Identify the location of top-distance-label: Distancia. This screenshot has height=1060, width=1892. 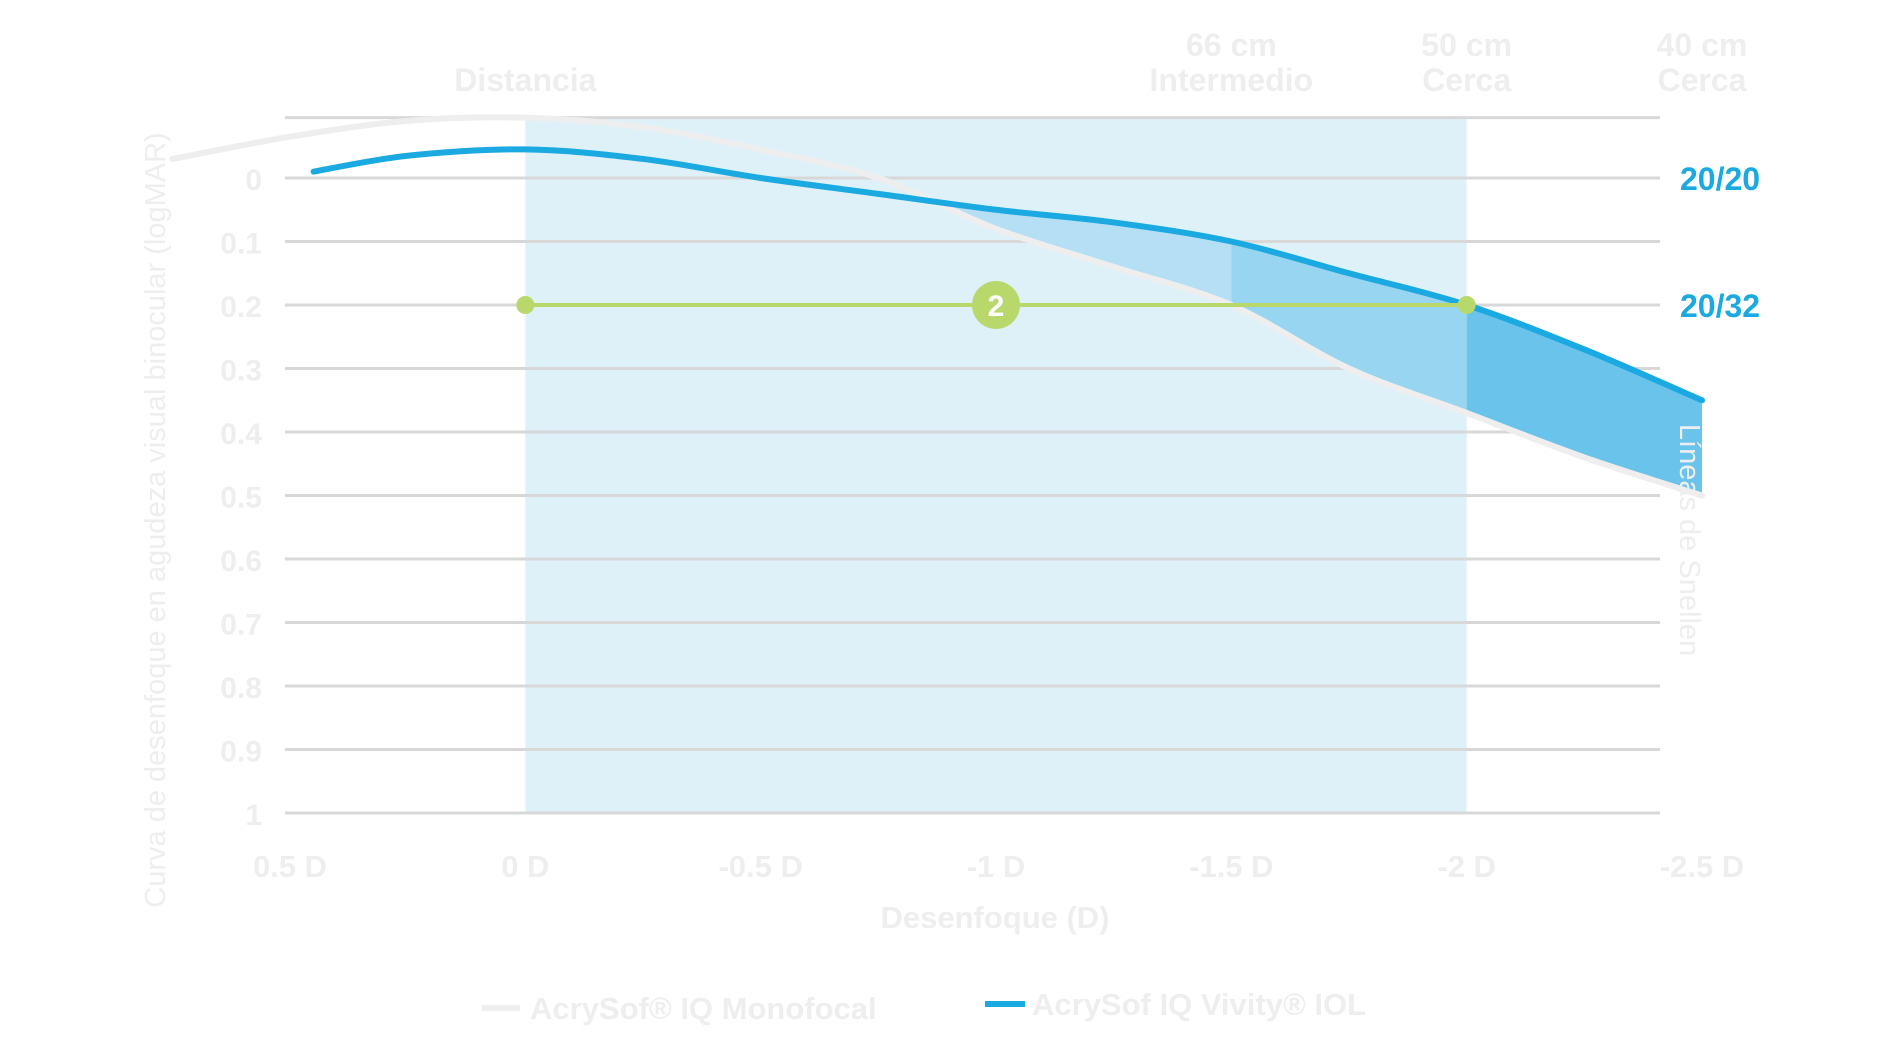
(525, 80).